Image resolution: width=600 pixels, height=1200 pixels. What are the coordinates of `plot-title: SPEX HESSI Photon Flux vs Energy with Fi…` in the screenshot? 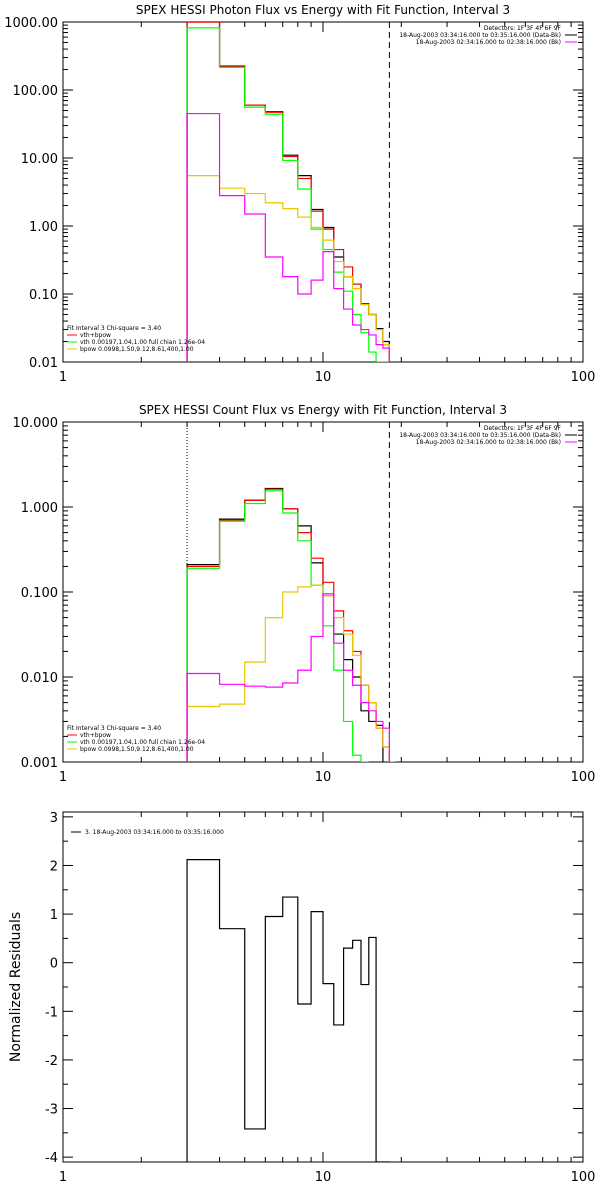 It's located at (323, 10).